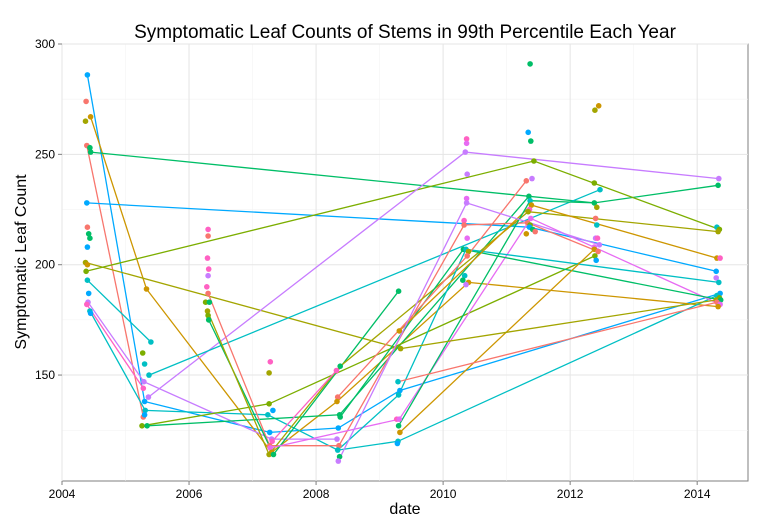 Image resolution: width=768 pixels, height=528 pixels. I want to click on y-tick-label: 250, so click(45, 154).